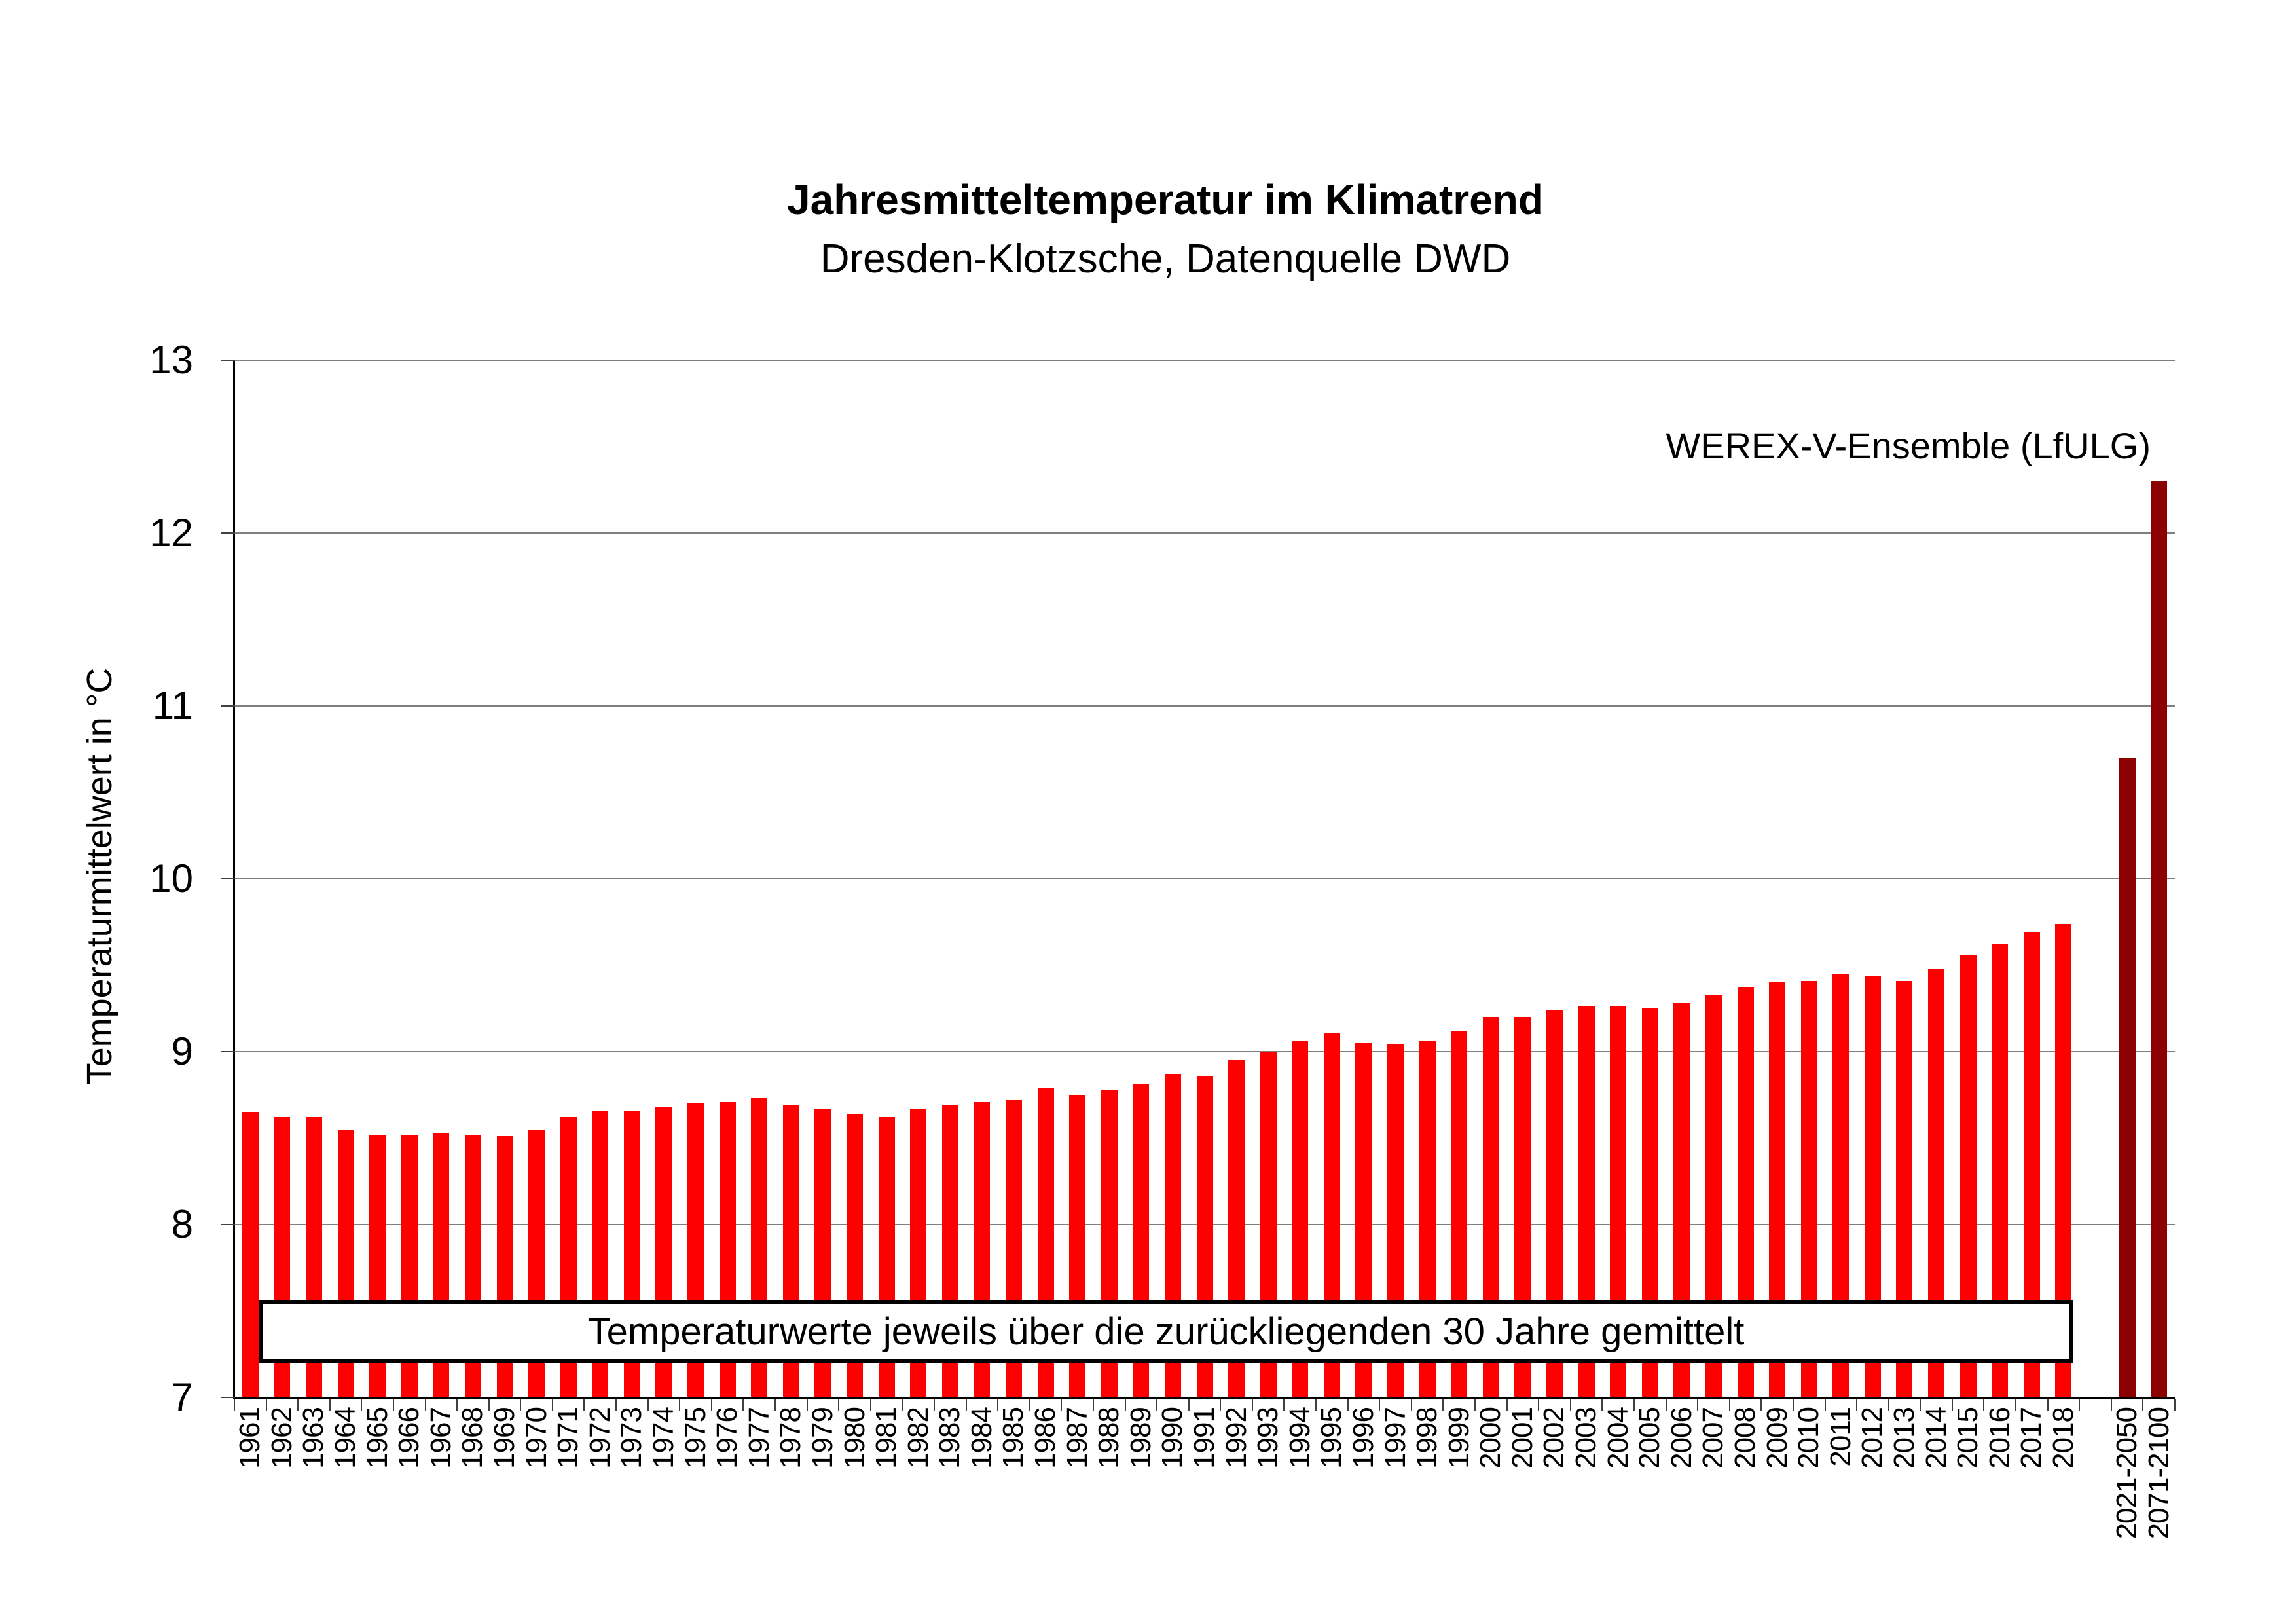 This screenshot has height=1624, width=2296. What do you see at coordinates (1872, 1438) in the screenshot?
I see `x-tick-label-2012: 2012` at bounding box center [1872, 1438].